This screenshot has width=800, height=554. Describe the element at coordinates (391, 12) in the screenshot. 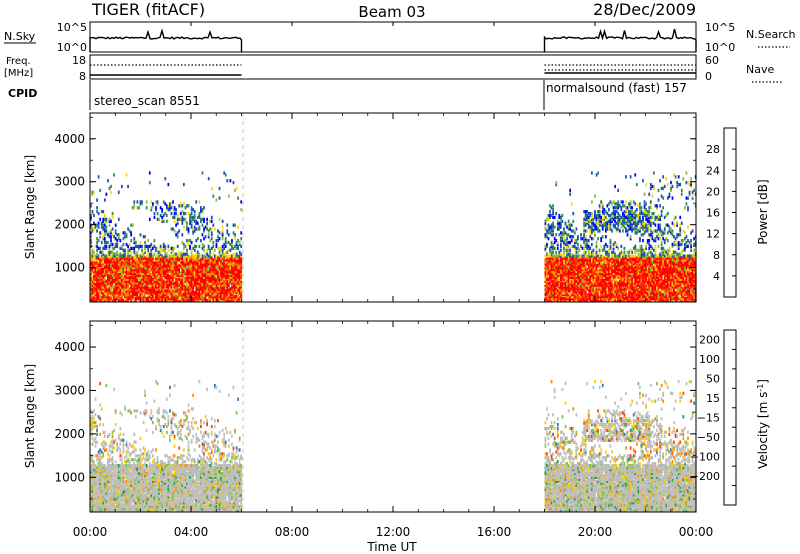

I see `beam-title: Beam 03` at that location.